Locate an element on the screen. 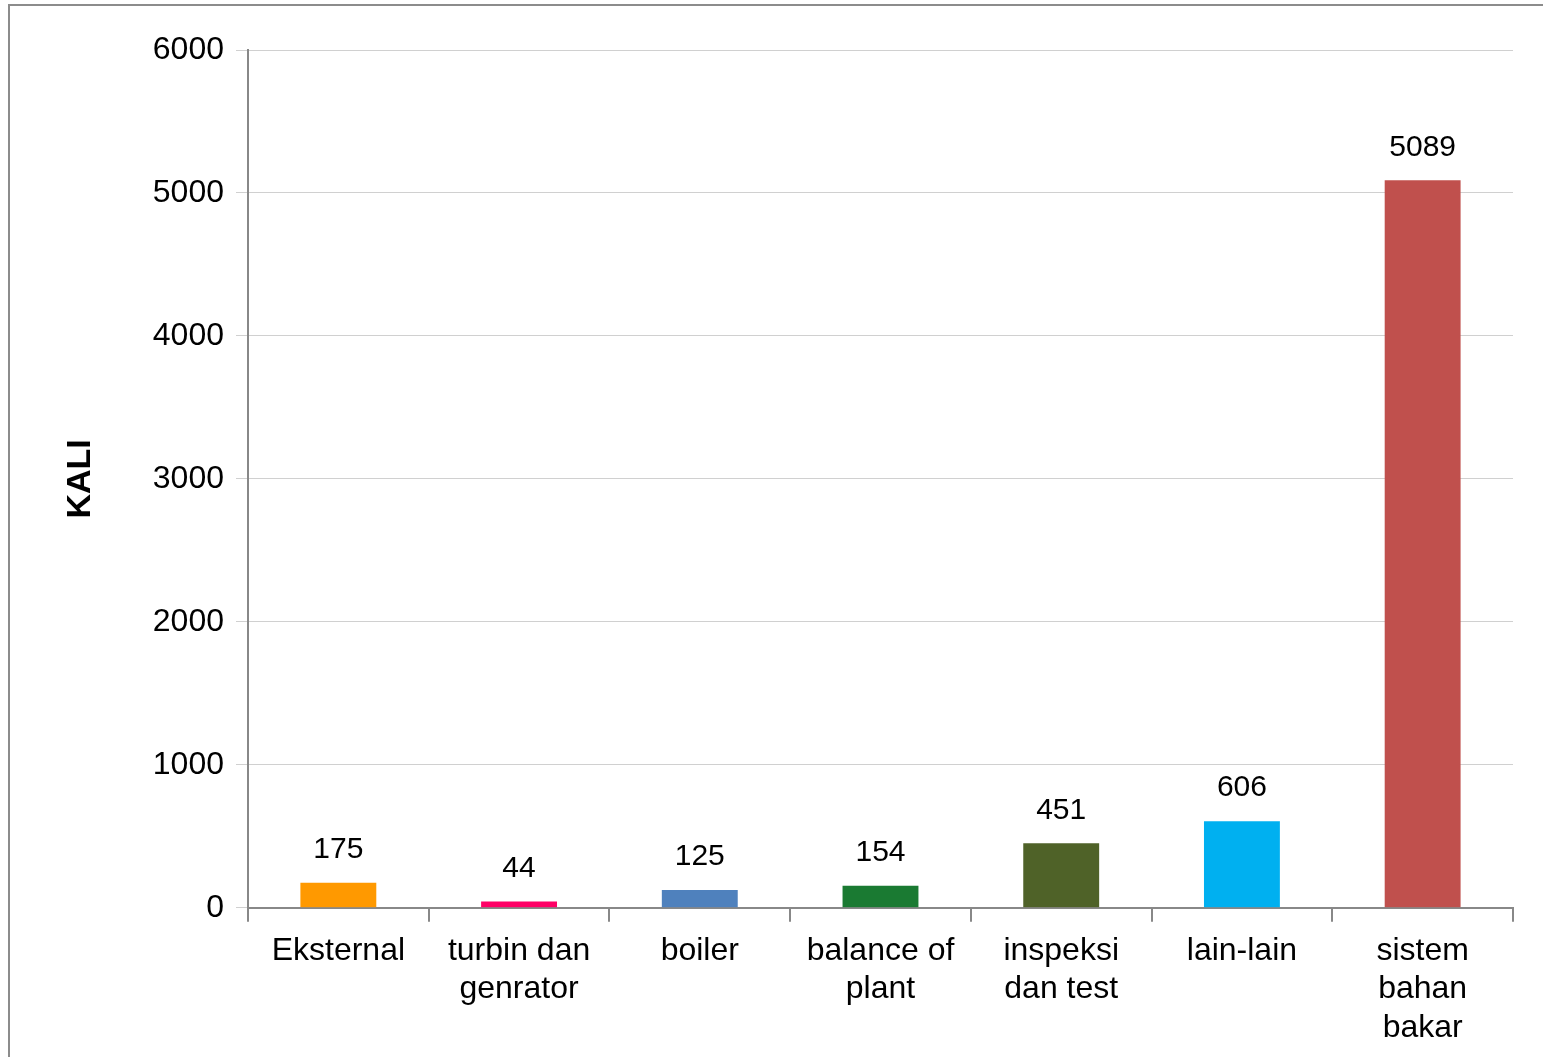 The width and height of the screenshot is (1543, 1057). x-tick-label: balance of plant is located at coordinates (880, 968).